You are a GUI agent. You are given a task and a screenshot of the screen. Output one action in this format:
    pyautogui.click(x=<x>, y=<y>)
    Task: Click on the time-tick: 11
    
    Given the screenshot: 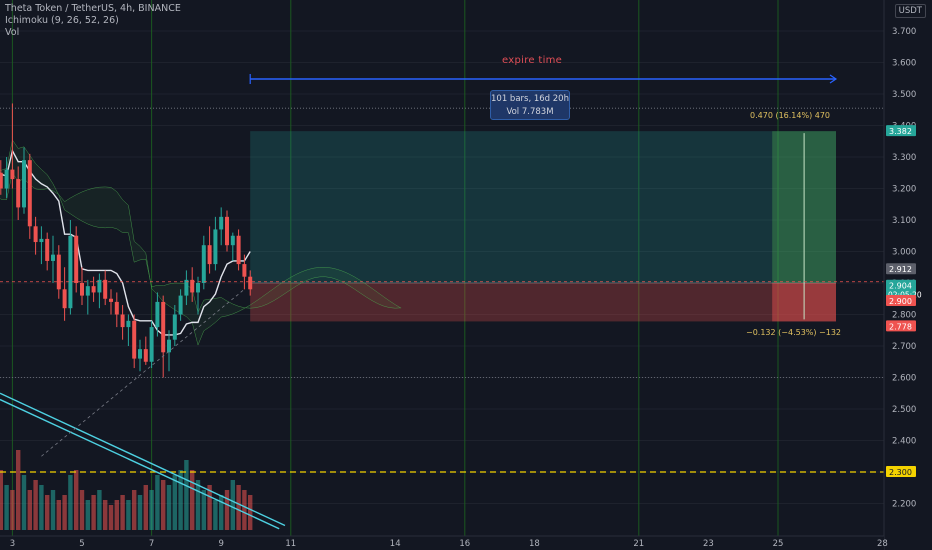 What is the action you would take?
    pyautogui.click(x=290, y=544)
    